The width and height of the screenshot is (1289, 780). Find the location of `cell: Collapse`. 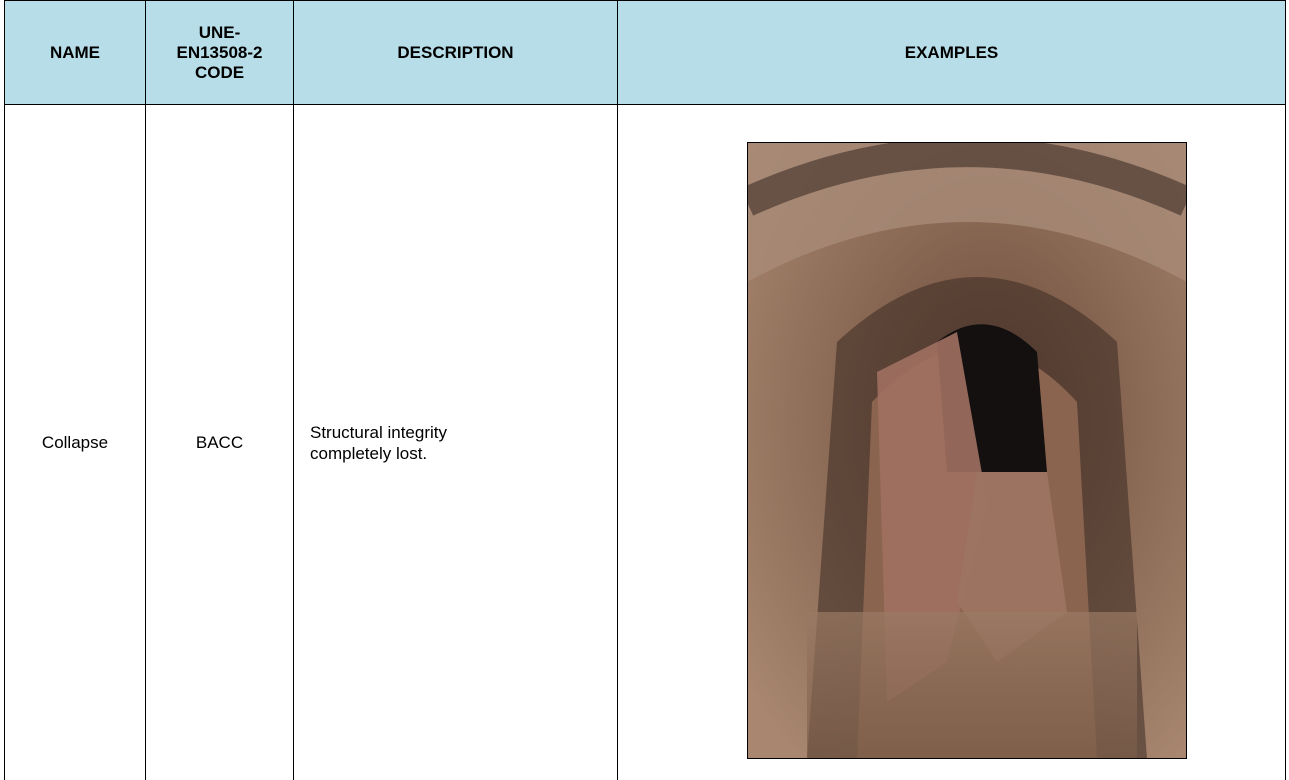

cell: Collapse is located at coordinates (75, 442).